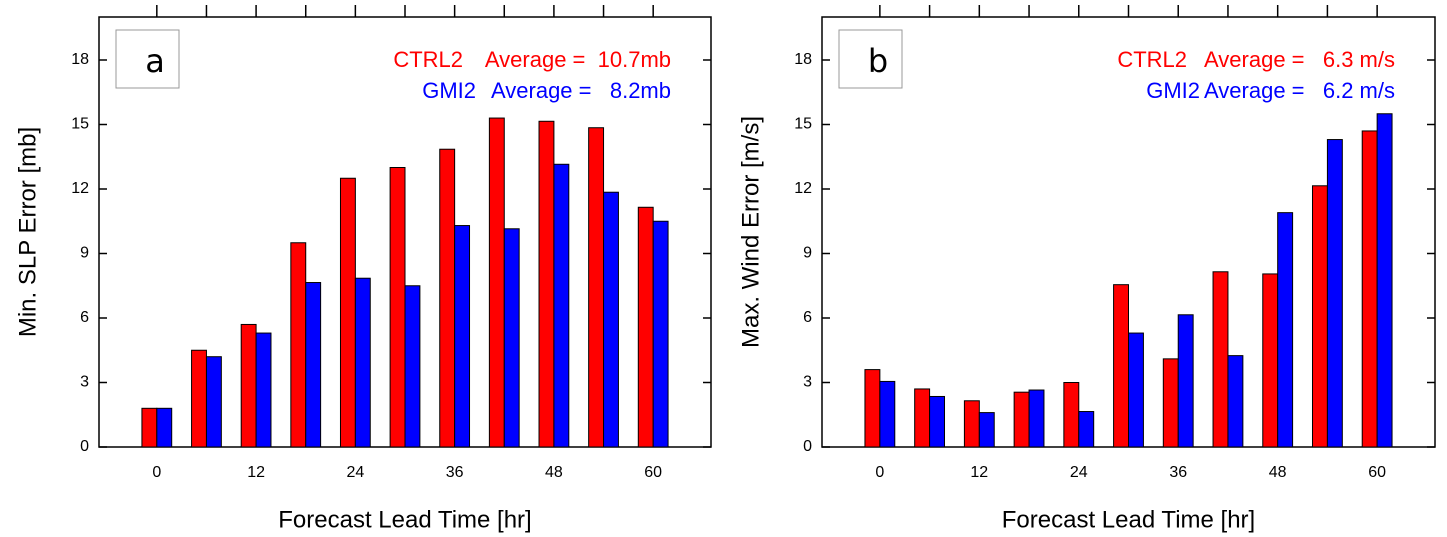  Describe the element at coordinates (1299, 59) in the screenshot. I see `annotation: Average = 6.3 m/s` at that location.